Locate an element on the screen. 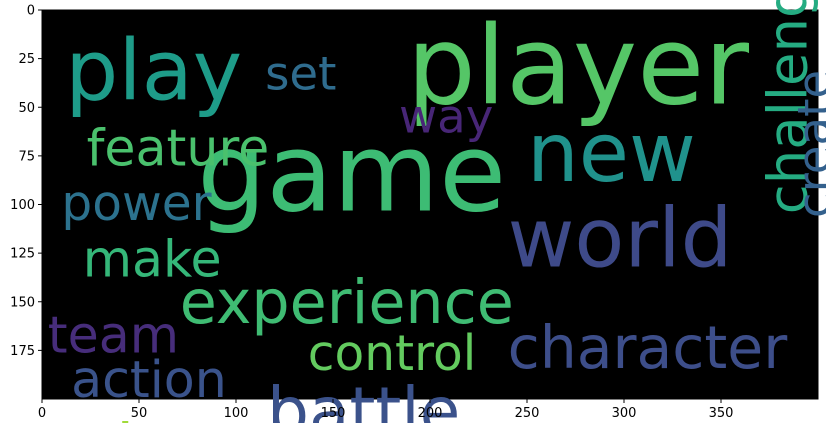 The height and width of the screenshot is (423, 826). x-tick-label: 200 is located at coordinates (430, 413).